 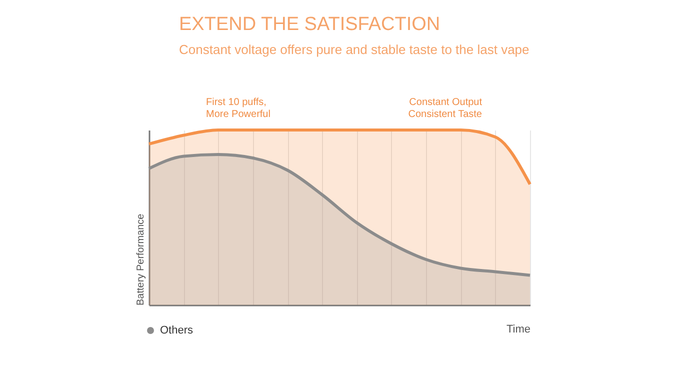 What do you see at coordinates (238, 108) in the screenshot?
I see `text: First 10 puffs, More Powerful` at bounding box center [238, 108].